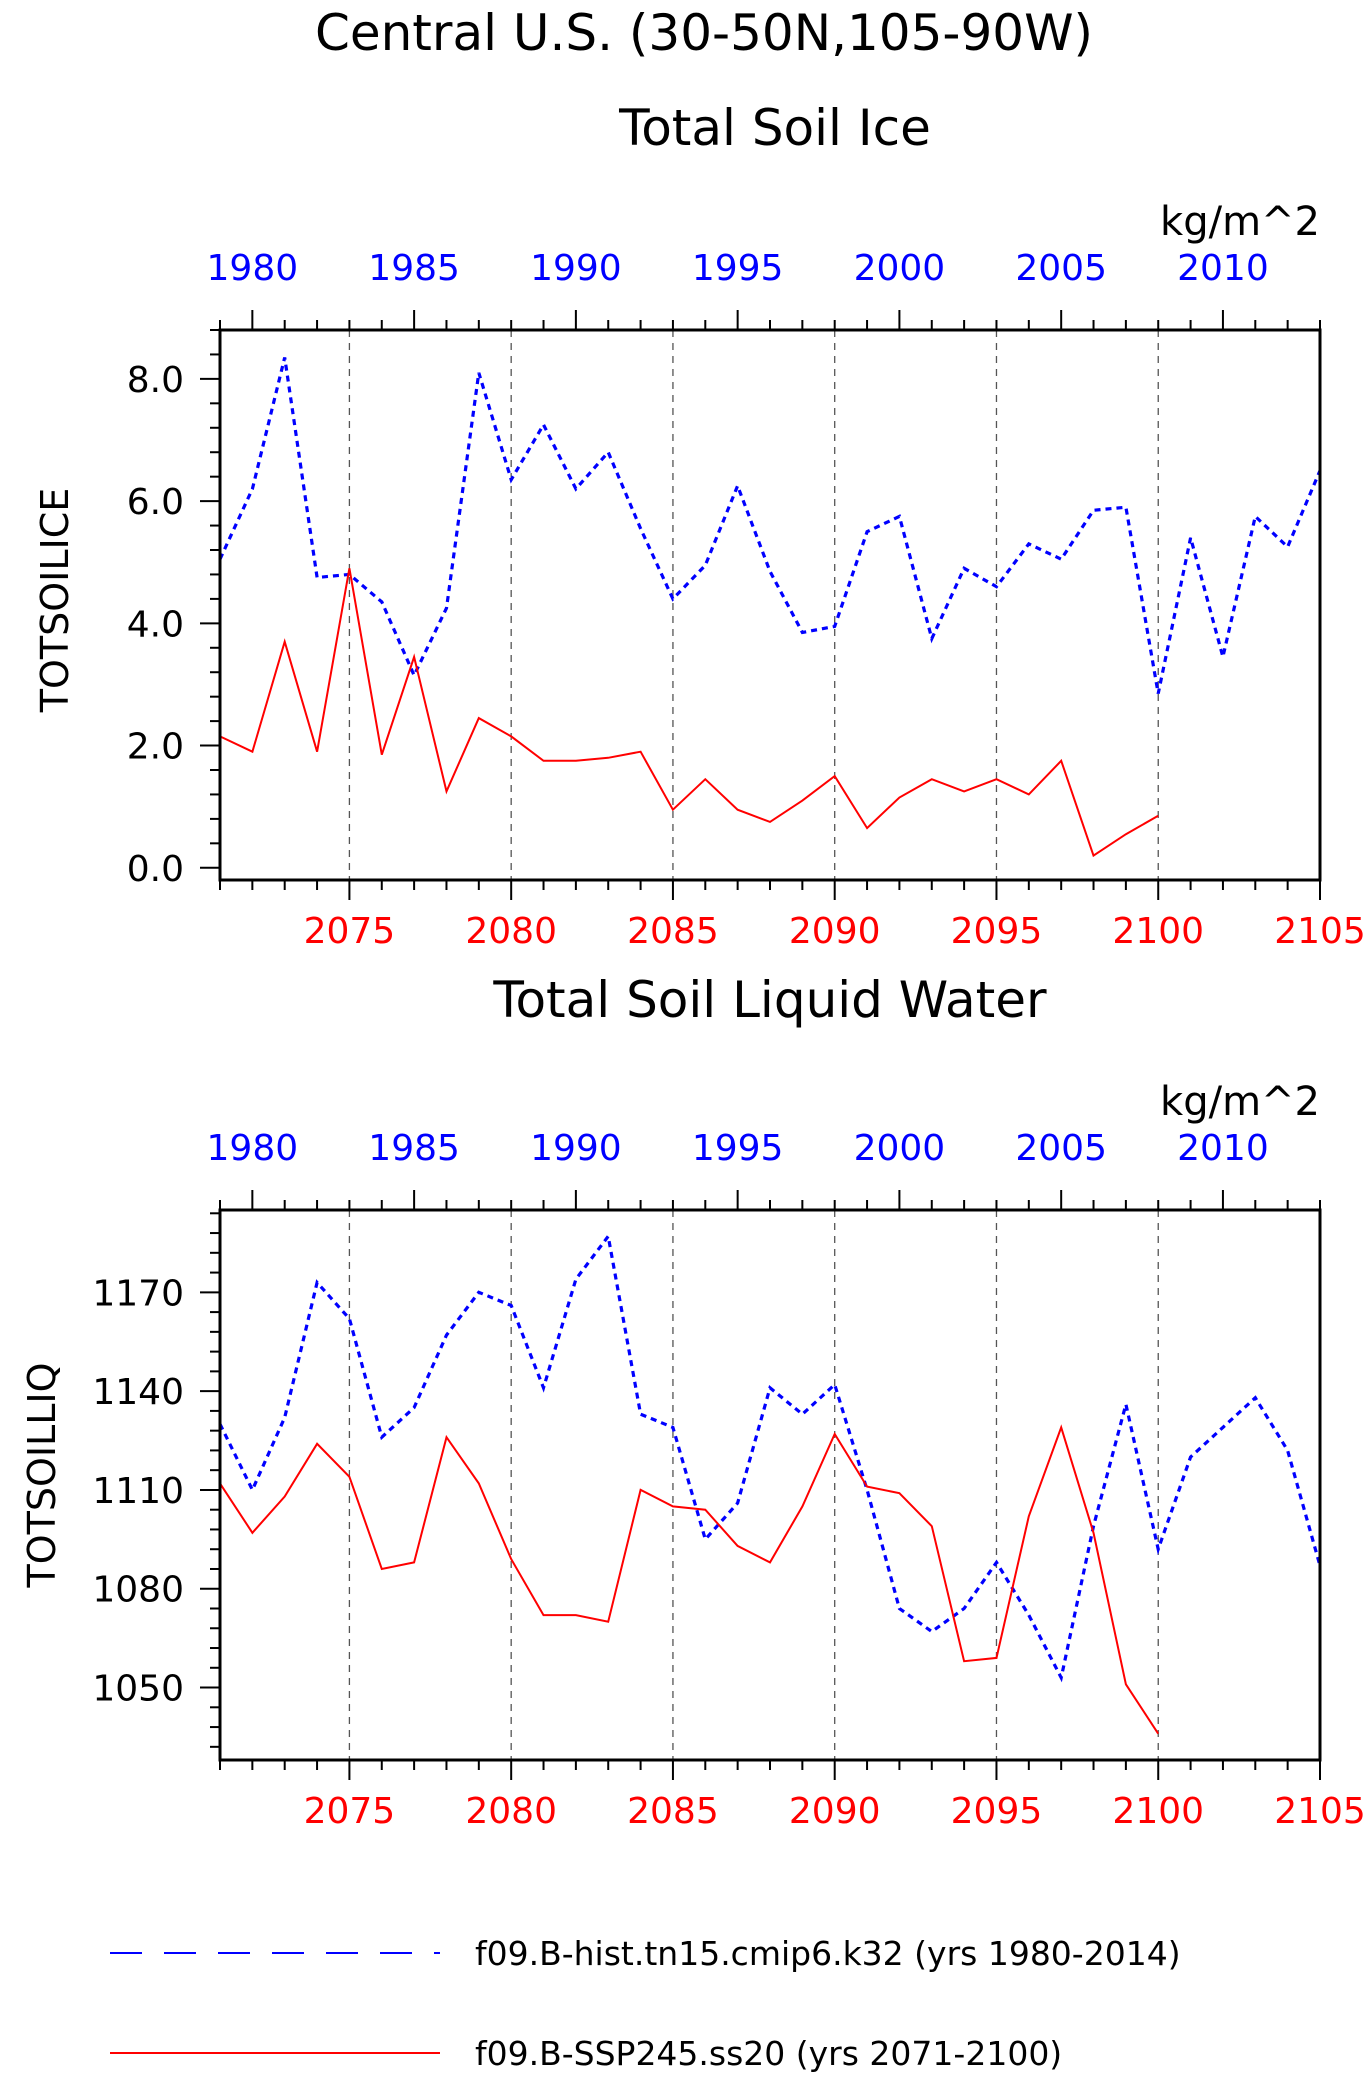 This screenshot has width=1370, height=2074. Describe the element at coordinates (138, 1491) in the screenshot. I see `y-tick-label: 1110` at that location.